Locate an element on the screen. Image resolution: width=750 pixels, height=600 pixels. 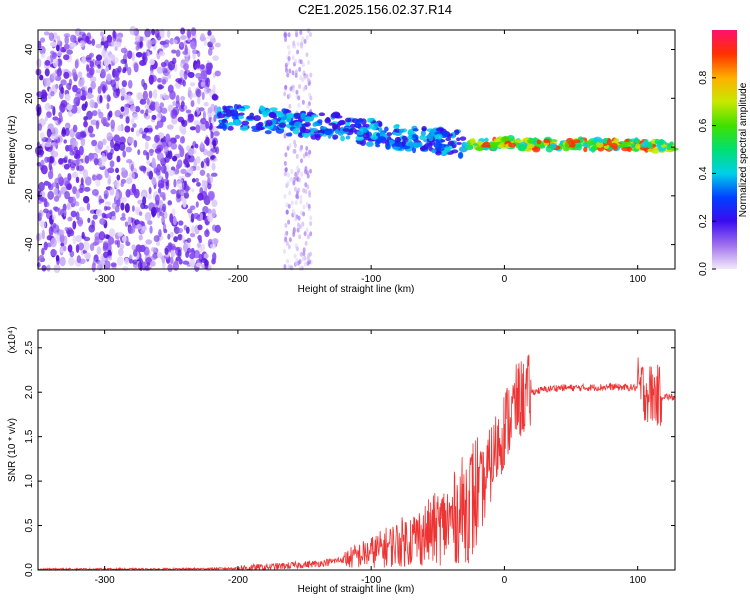
y-tick-label: 2.0 is located at coordinates (29, 392).